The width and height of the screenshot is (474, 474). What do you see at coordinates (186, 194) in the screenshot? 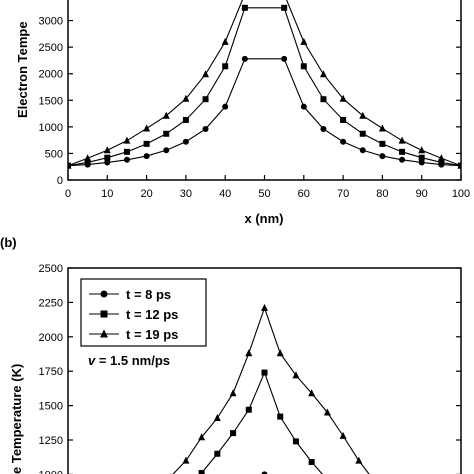
I see `x-tick-label: 30` at bounding box center [186, 194].